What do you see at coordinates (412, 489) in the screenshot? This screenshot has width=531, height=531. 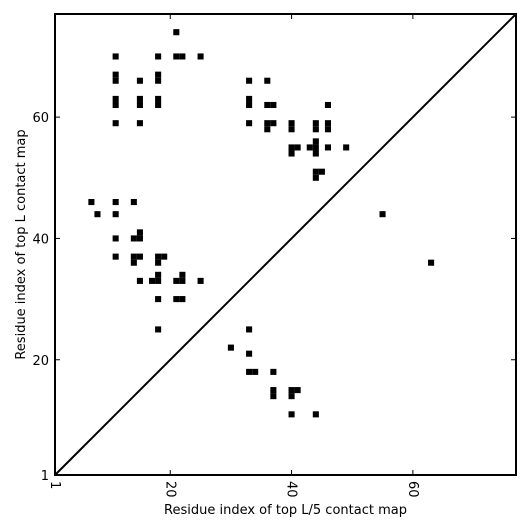 I see `x-tick-label: 60` at bounding box center [412, 489].